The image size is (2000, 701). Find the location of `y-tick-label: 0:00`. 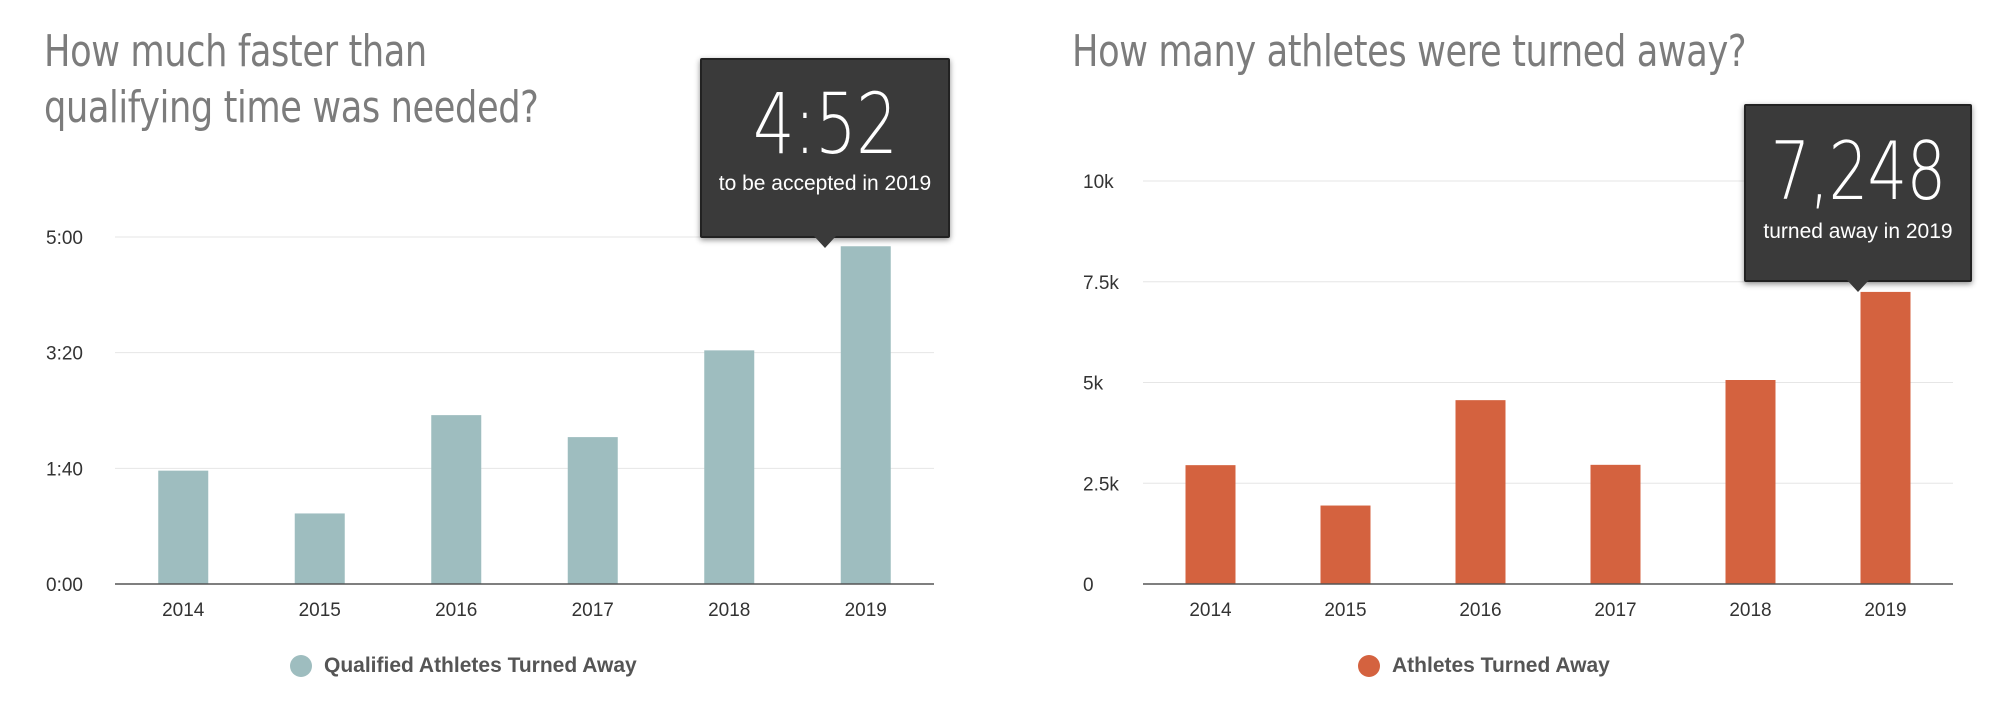

y-tick-label: 0:00 is located at coordinates (64, 585).